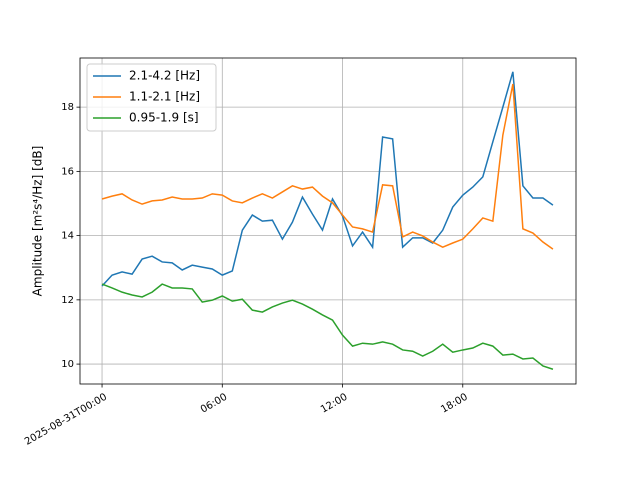 This screenshot has height=480, width=640. Describe the element at coordinates (214, 404) in the screenshot. I see `x-tick-label: 06:00` at that location.